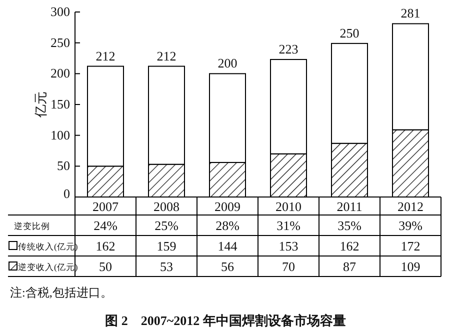 The width and height of the screenshot is (451, 333). Describe the element at coordinates (228, 246) in the screenshot. I see `data-label: 144` at that location.